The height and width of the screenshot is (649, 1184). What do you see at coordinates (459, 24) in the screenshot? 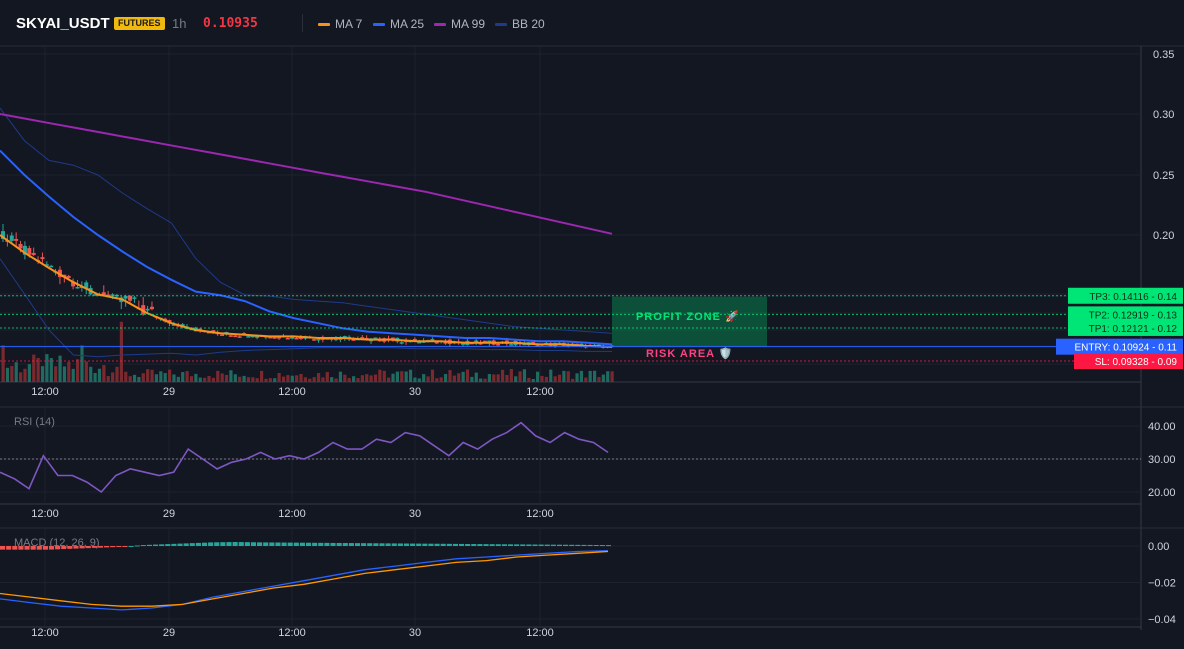
I see `legend-ma99: MA 99` at bounding box center [459, 24].